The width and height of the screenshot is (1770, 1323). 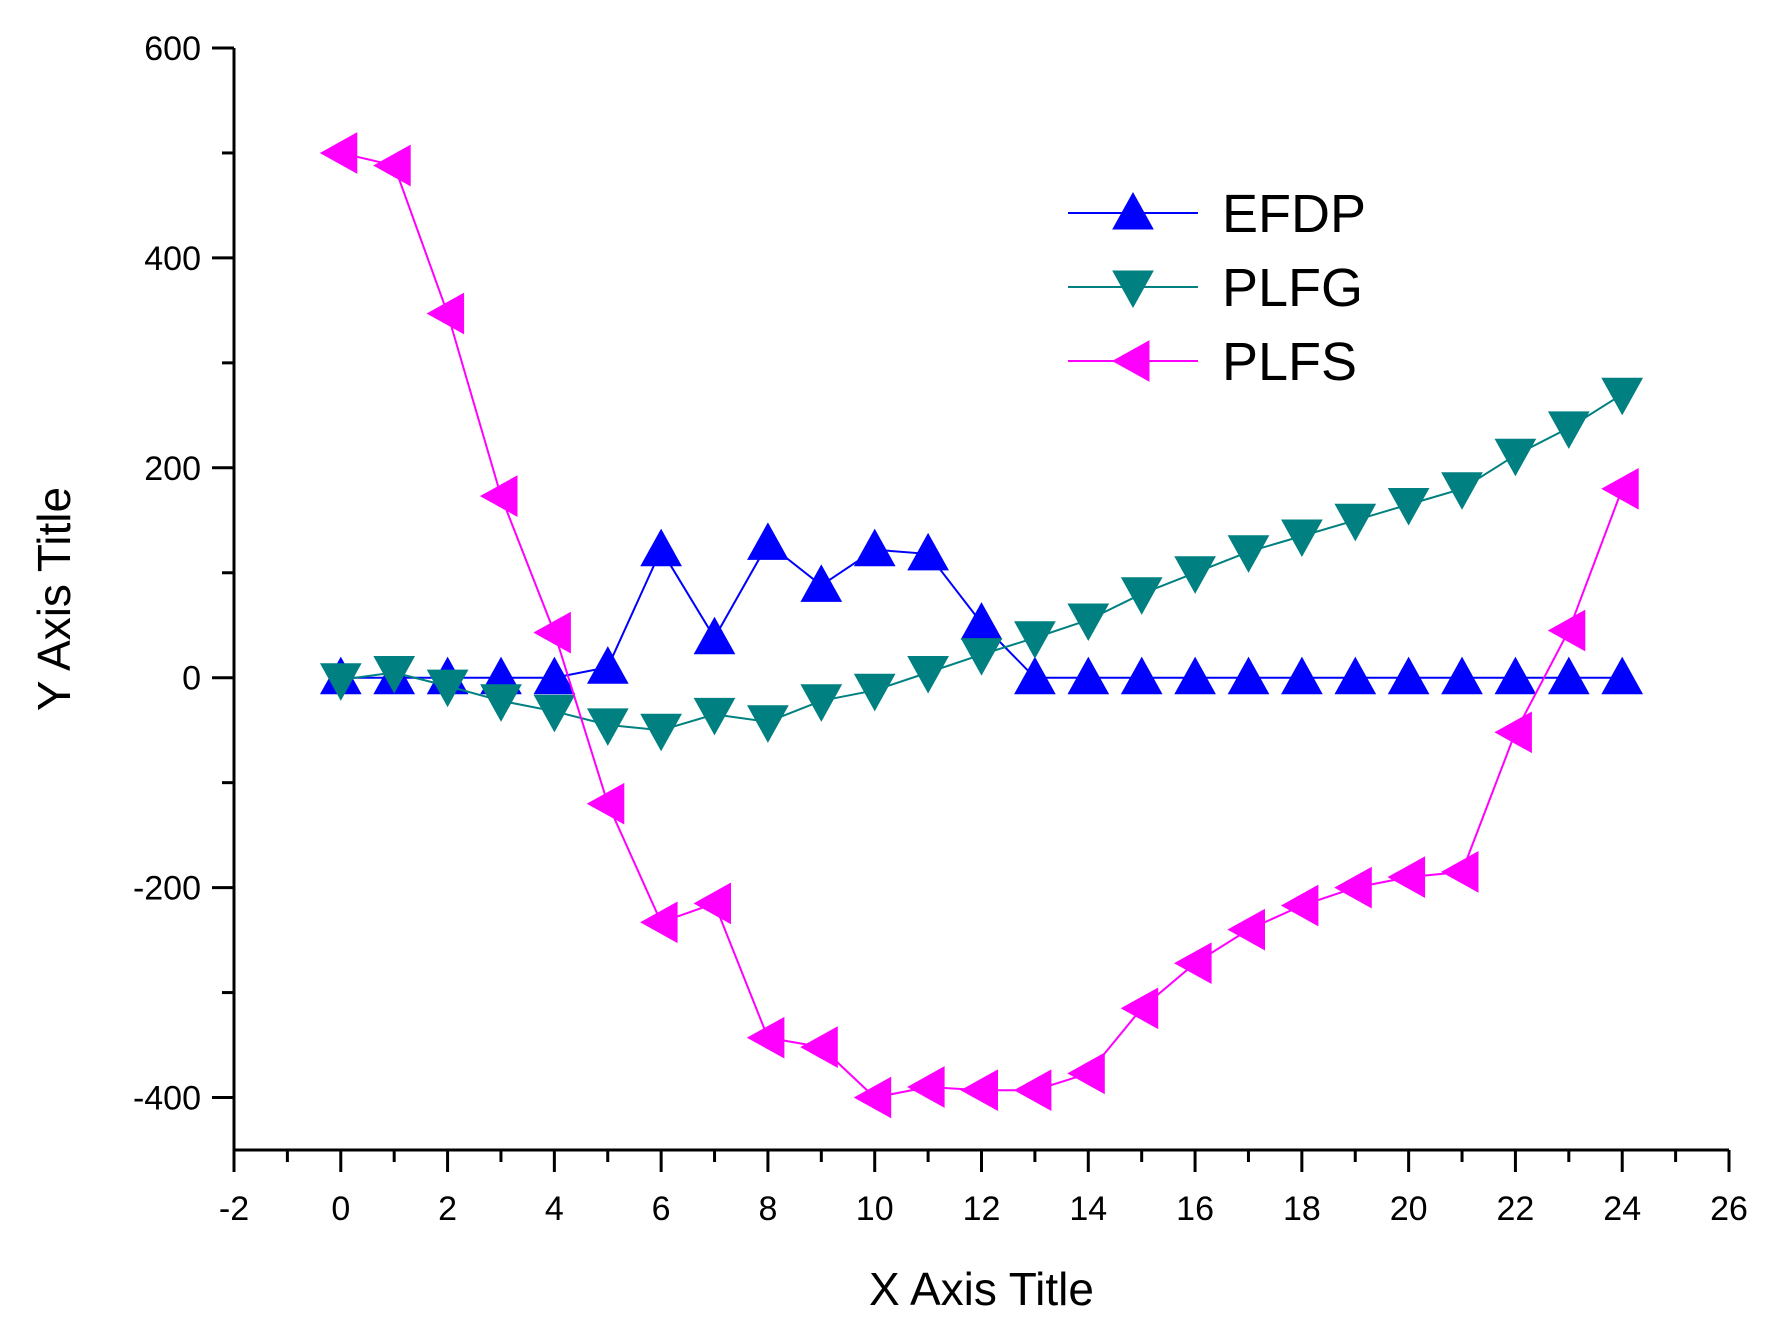 I want to click on legend-label: PLFS, so click(x=1289, y=362).